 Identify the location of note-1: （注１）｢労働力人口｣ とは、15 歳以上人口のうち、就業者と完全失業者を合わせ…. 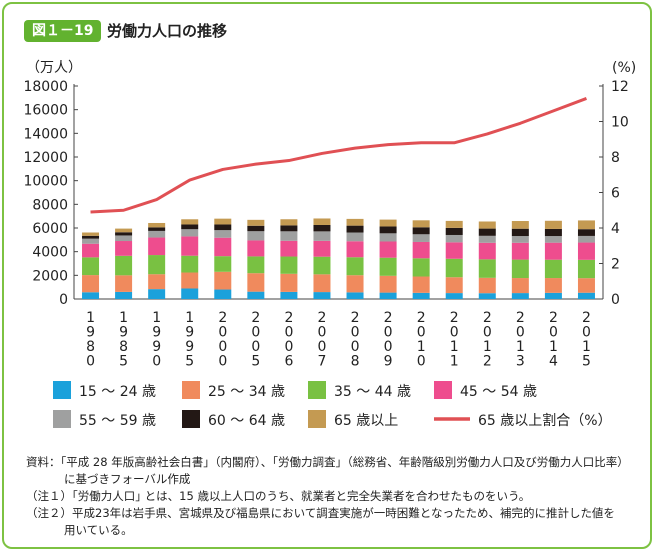
(278, 496).